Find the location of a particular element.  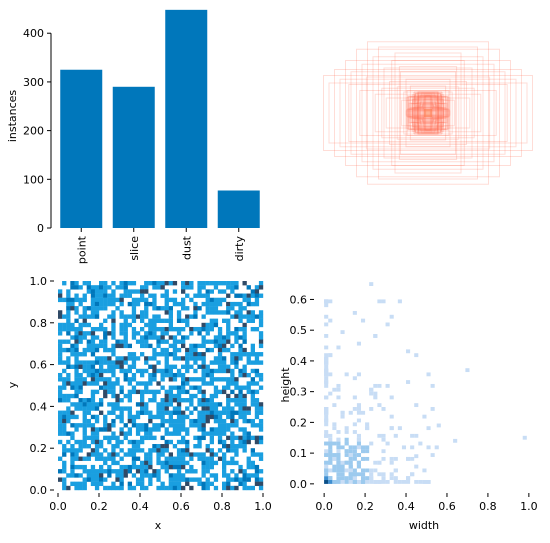

box-outline is located at coordinates (428, 113).